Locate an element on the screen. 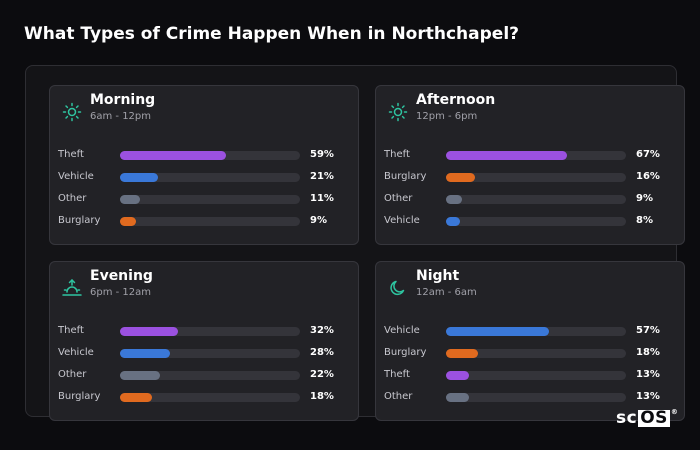 The height and width of the screenshot is (450, 700). bar-row: Other 11% is located at coordinates (208, 199).